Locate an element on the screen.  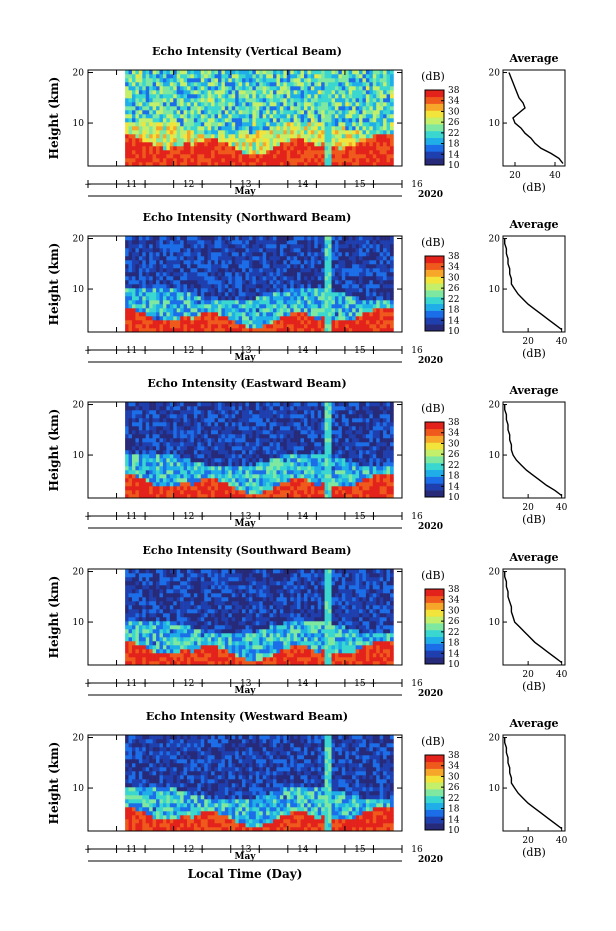
average-x-label: (dB) is located at coordinates (534, 187).